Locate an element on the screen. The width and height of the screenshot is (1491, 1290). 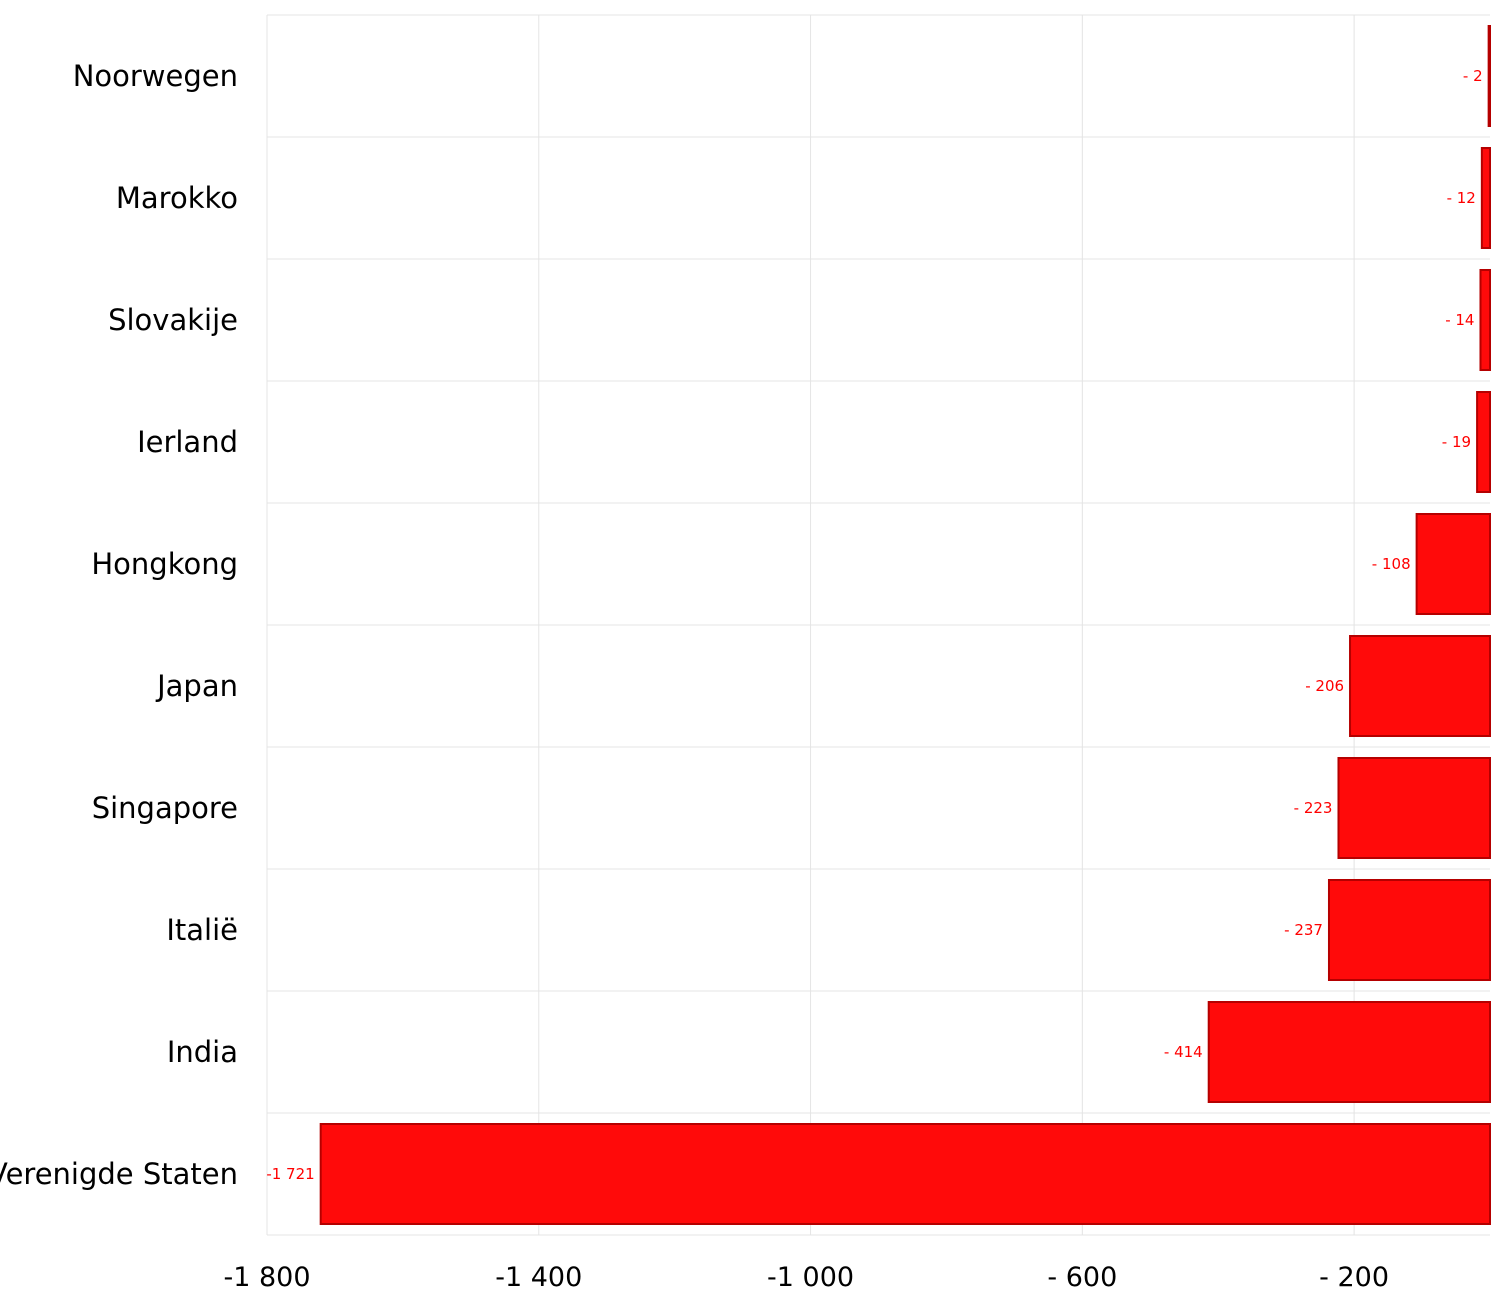
x-tick-label: -1 000 is located at coordinates (810, 1276).